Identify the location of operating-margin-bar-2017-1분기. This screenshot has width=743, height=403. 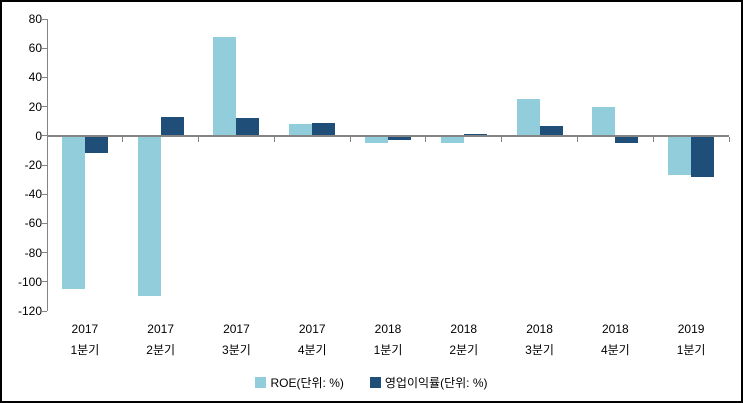
(96, 144).